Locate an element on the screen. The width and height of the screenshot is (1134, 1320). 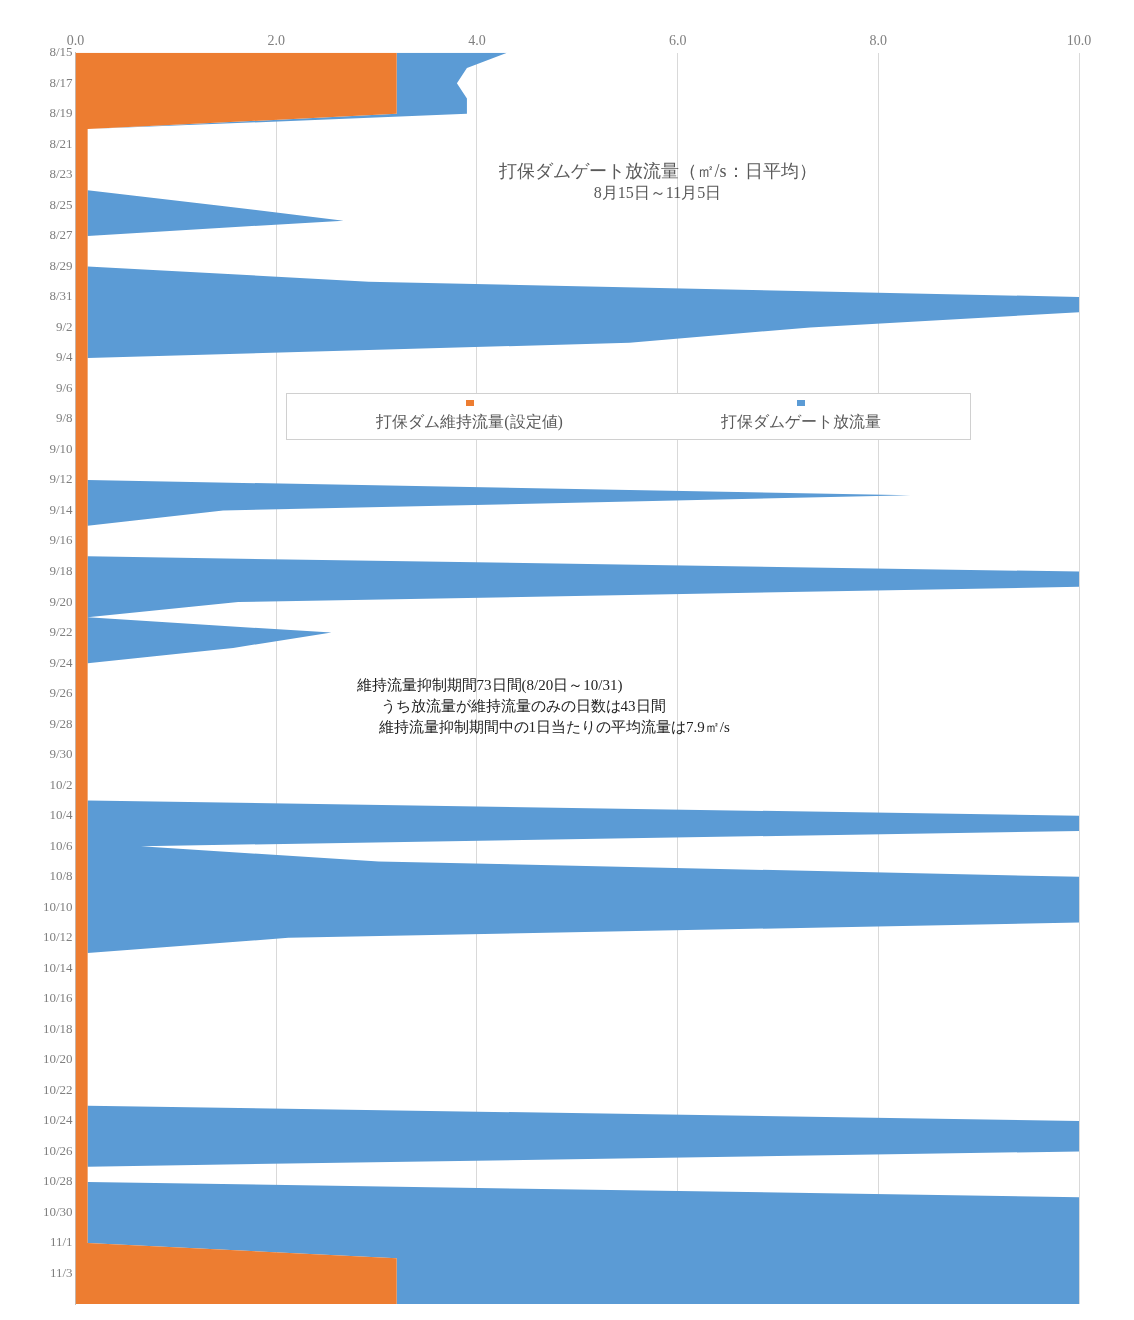
y-tick-label: 10/4 is located at coordinates (61, 815).